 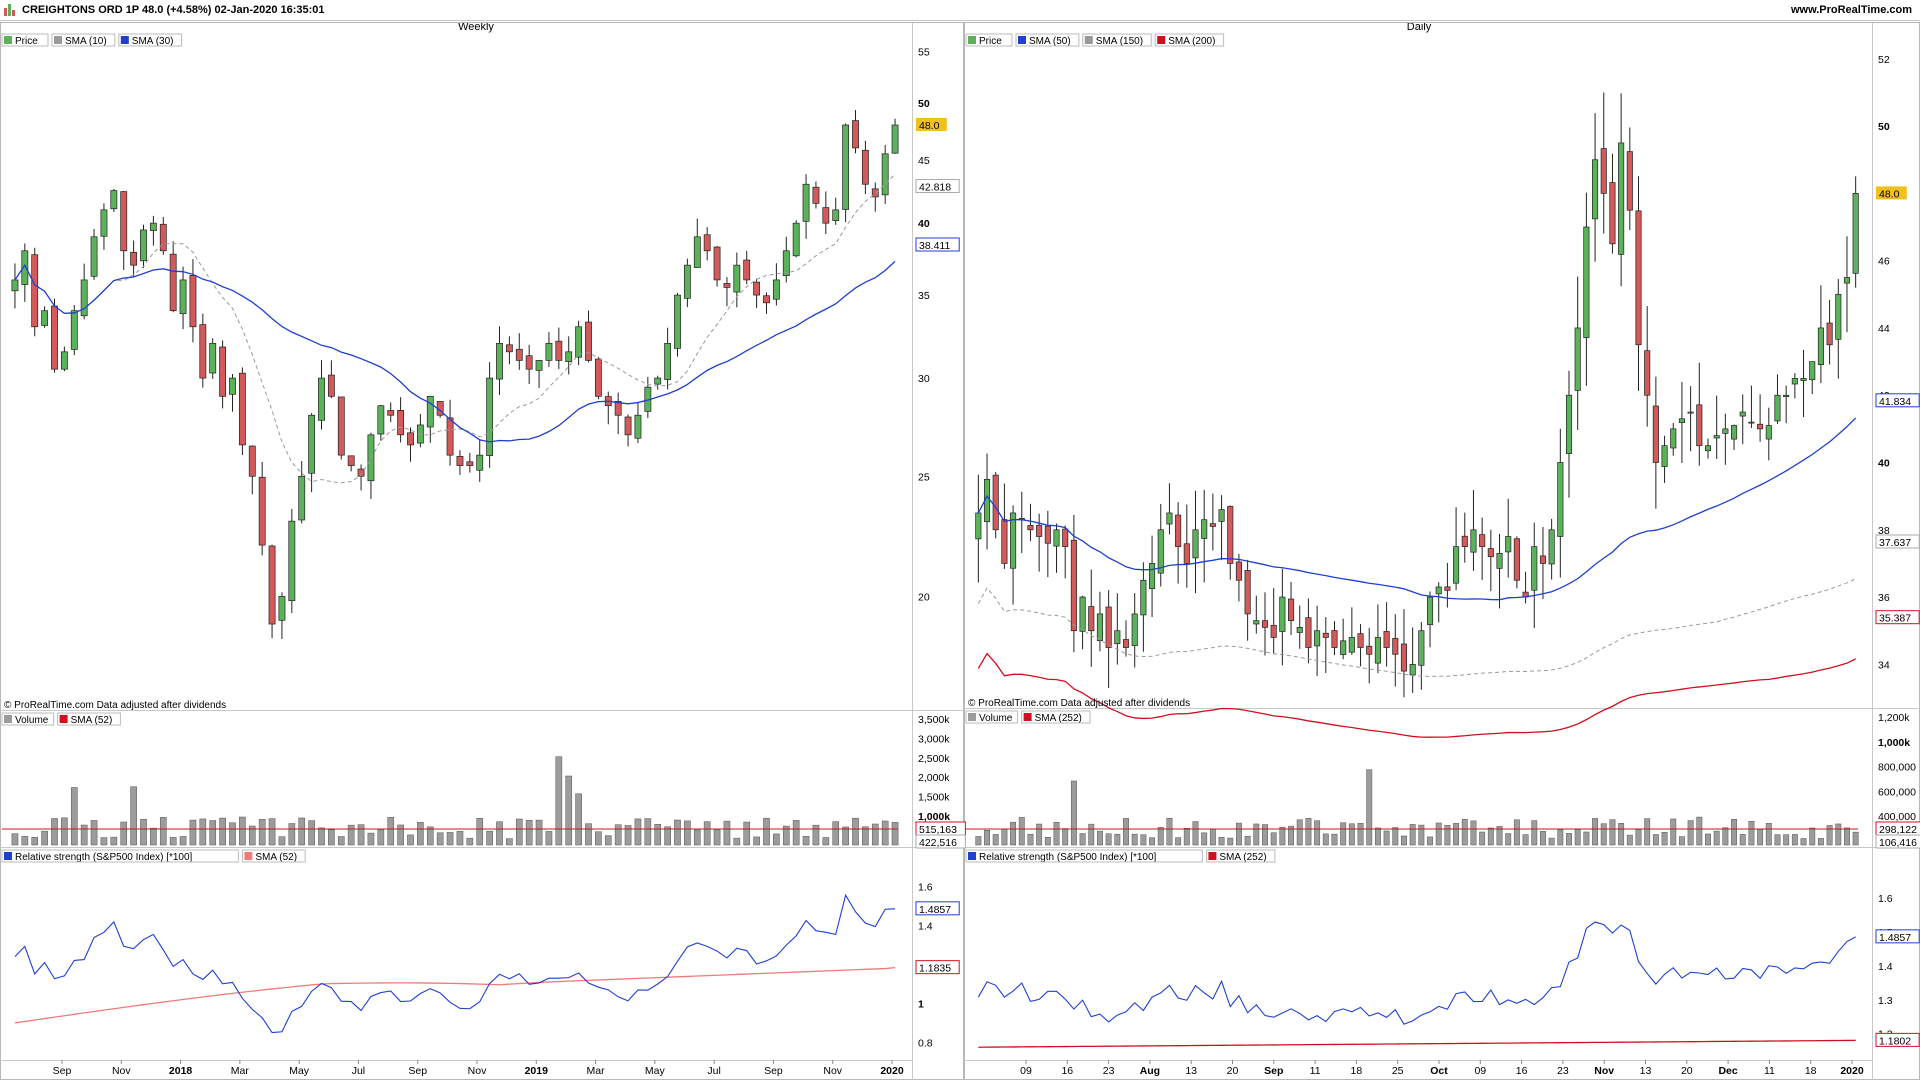 I want to click on daily-x-label-5: 20, so click(x=1233, y=1071).